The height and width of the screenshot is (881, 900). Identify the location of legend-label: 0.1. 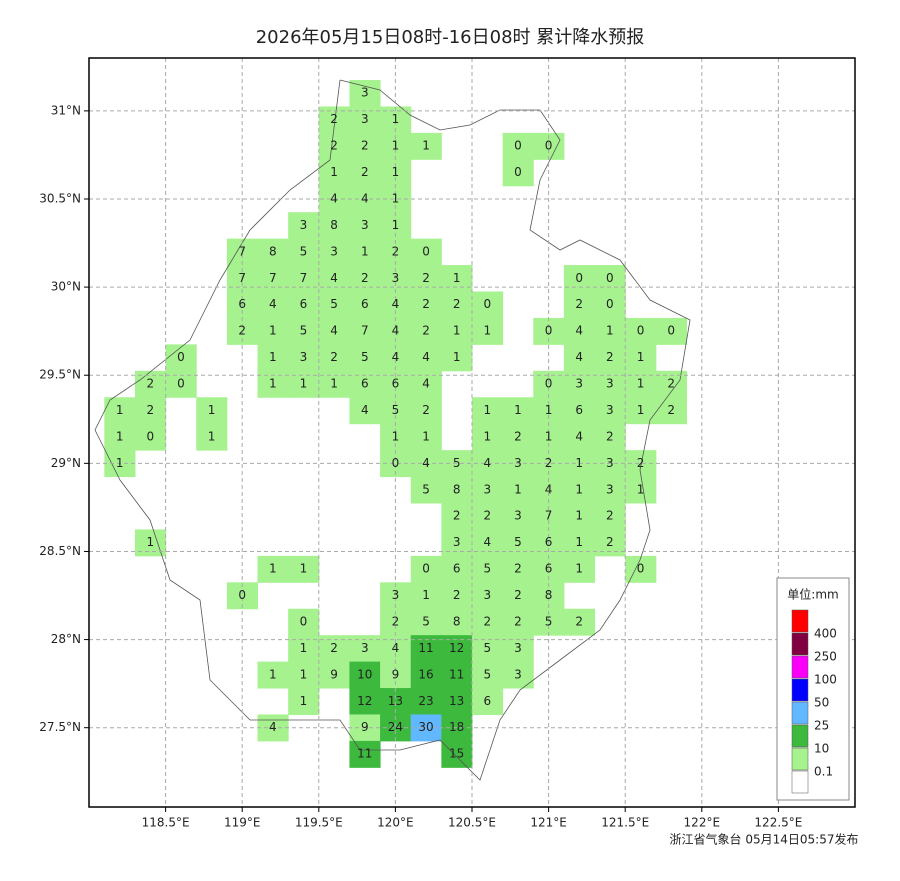
(823, 772).